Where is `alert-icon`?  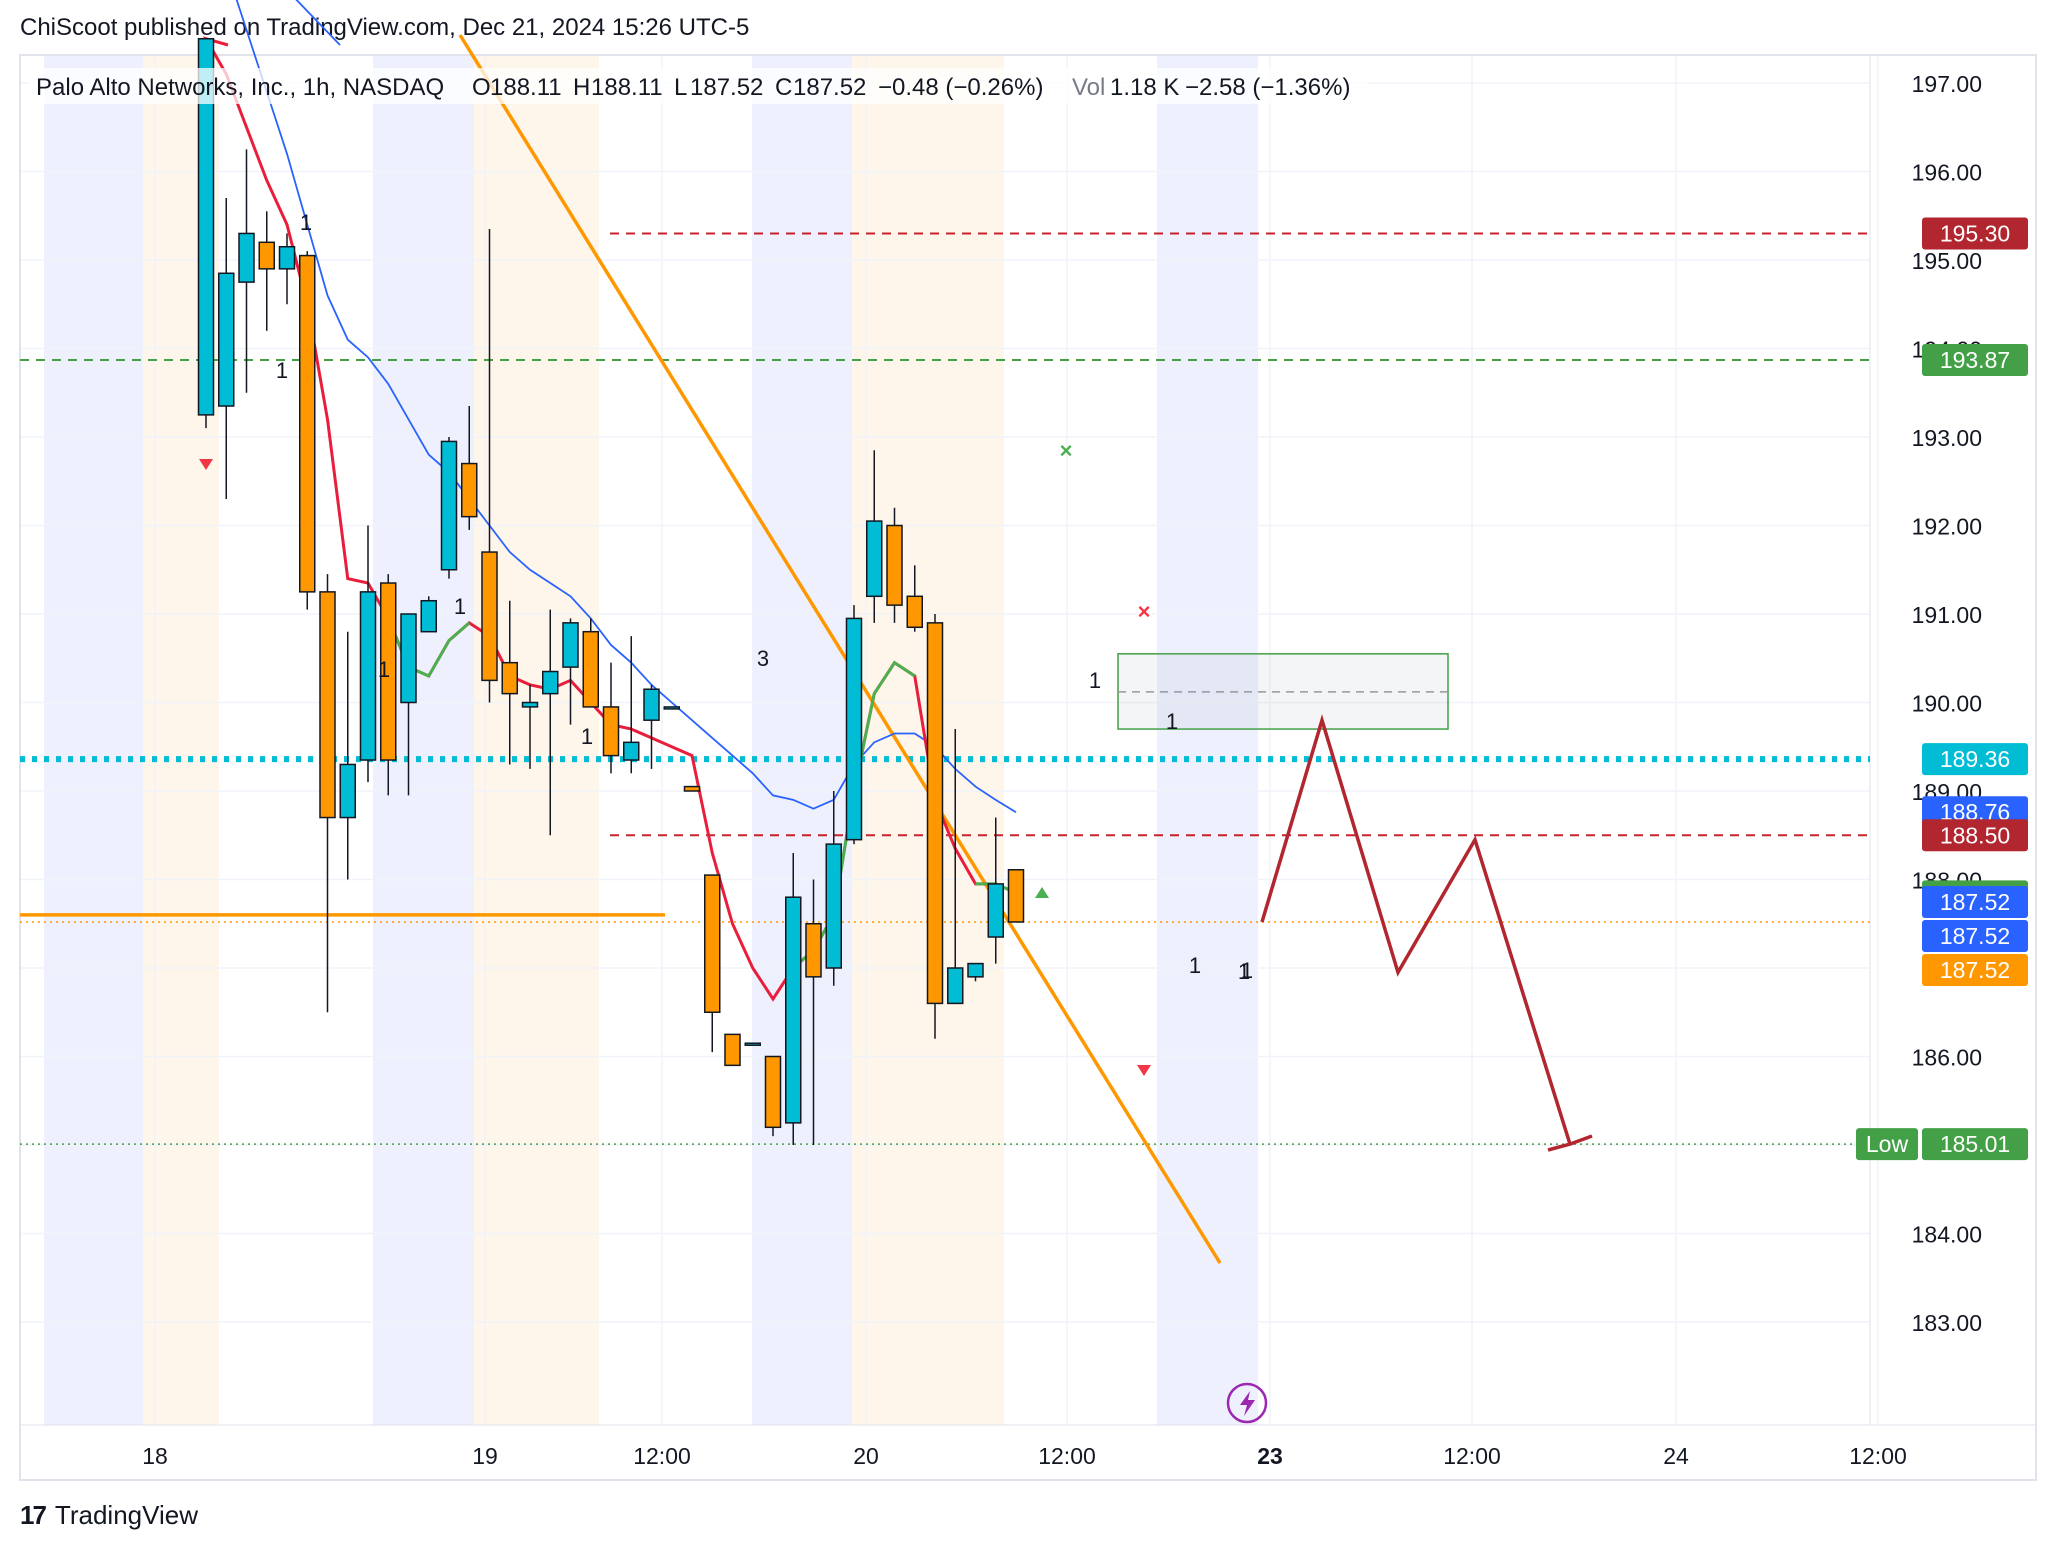 alert-icon is located at coordinates (1247, 1403).